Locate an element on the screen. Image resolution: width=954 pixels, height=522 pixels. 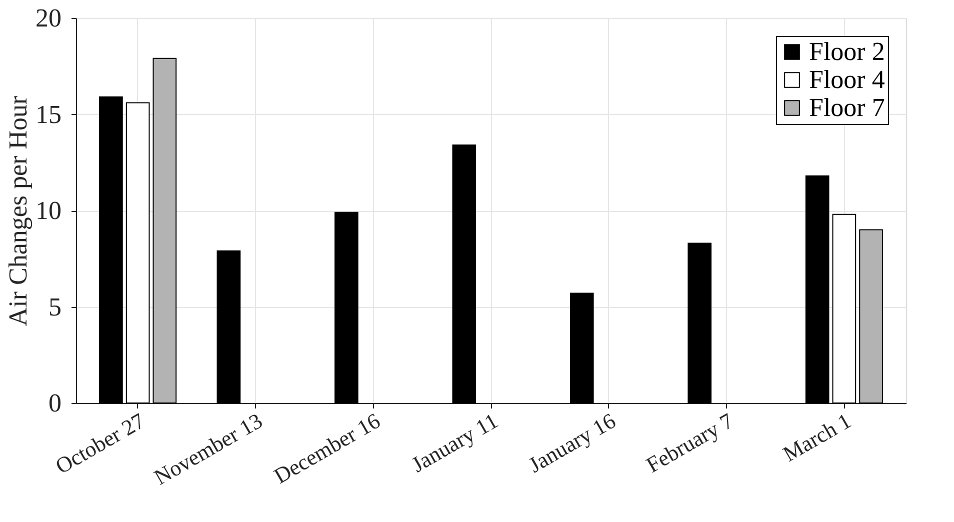
y-tick-label: 0 is located at coordinates (55, 403).